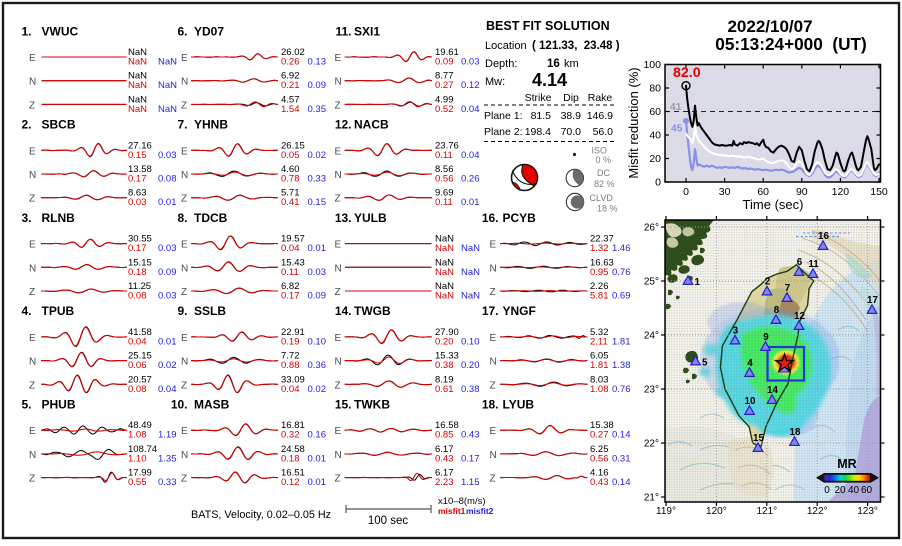  Describe the element at coordinates (212, 405) in the screenshot. I see `svg-text: MASB` at that location.